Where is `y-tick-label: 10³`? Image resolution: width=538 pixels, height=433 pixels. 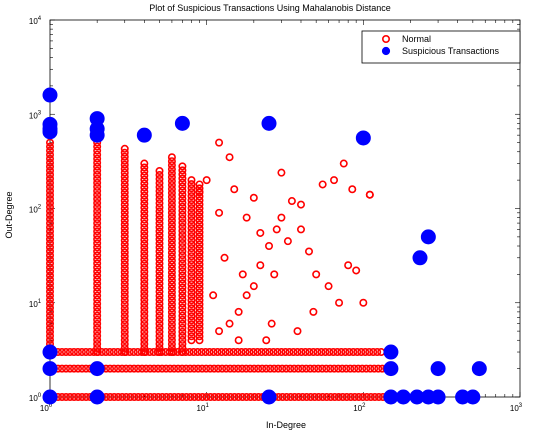 y-tick-label: 10³ is located at coordinates (35, 115).